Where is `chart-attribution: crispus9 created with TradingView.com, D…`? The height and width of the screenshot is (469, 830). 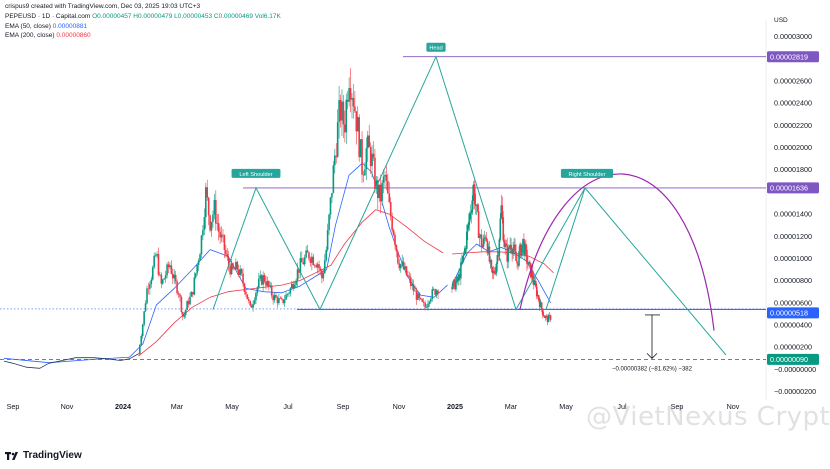
chart-attribution: crispus9 created with TradingView.com, D… is located at coordinates (103, 6).